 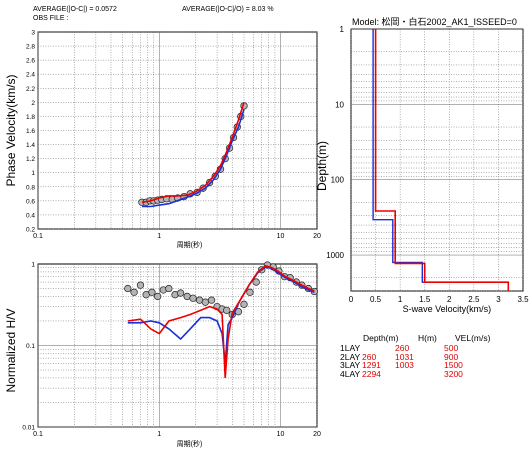 What do you see at coordinates (371, 373) in the screenshot?
I see `layer-depth: 2294` at bounding box center [371, 373].